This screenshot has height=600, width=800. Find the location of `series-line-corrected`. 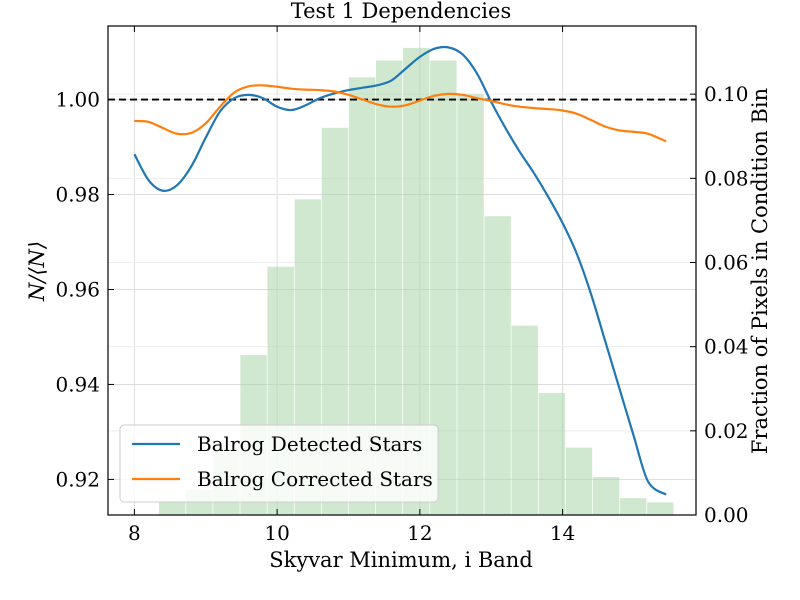

series-line-corrected is located at coordinates (400, 113).